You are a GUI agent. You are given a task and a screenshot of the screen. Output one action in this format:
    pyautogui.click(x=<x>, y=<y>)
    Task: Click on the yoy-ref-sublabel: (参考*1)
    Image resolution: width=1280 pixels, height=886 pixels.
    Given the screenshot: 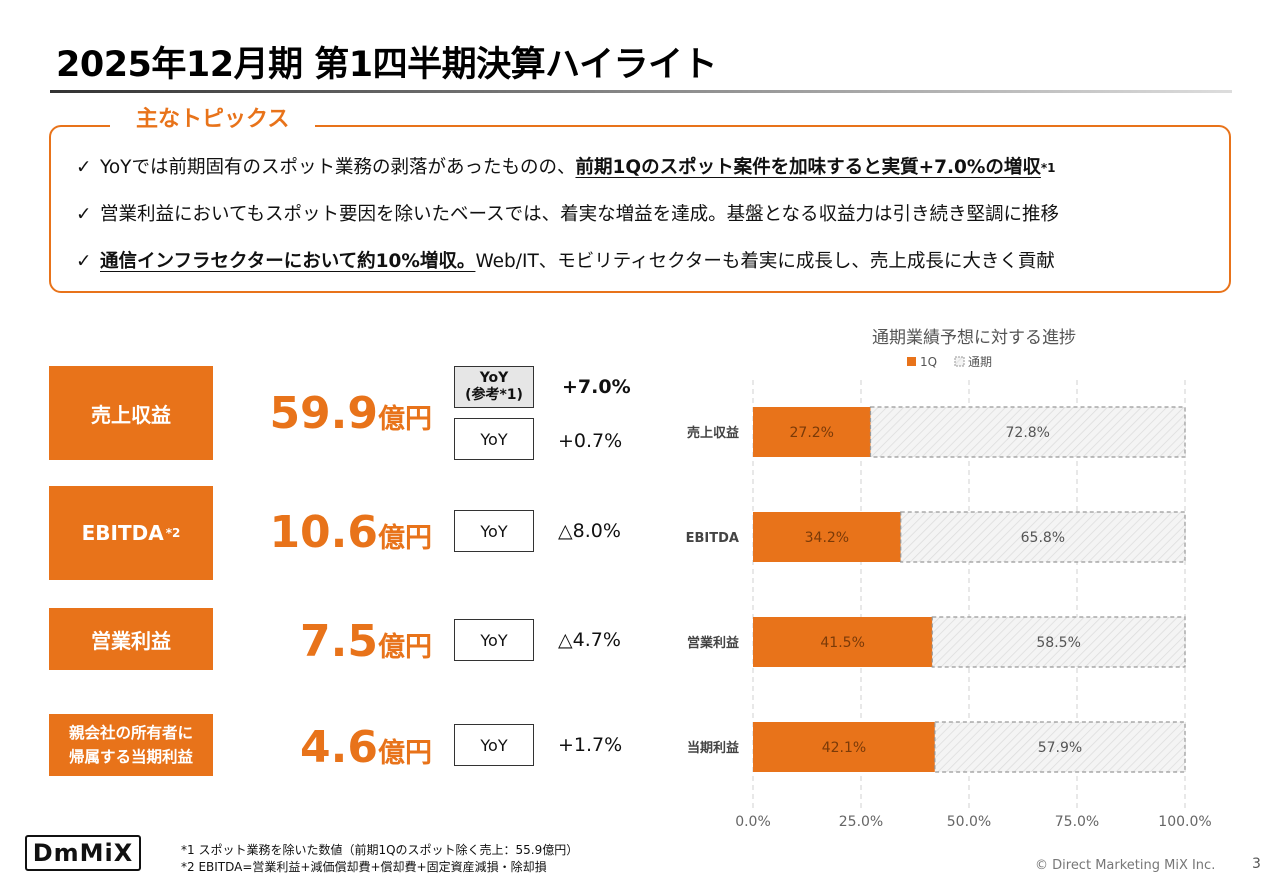 What is the action you would take?
    pyautogui.click(x=494, y=395)
    